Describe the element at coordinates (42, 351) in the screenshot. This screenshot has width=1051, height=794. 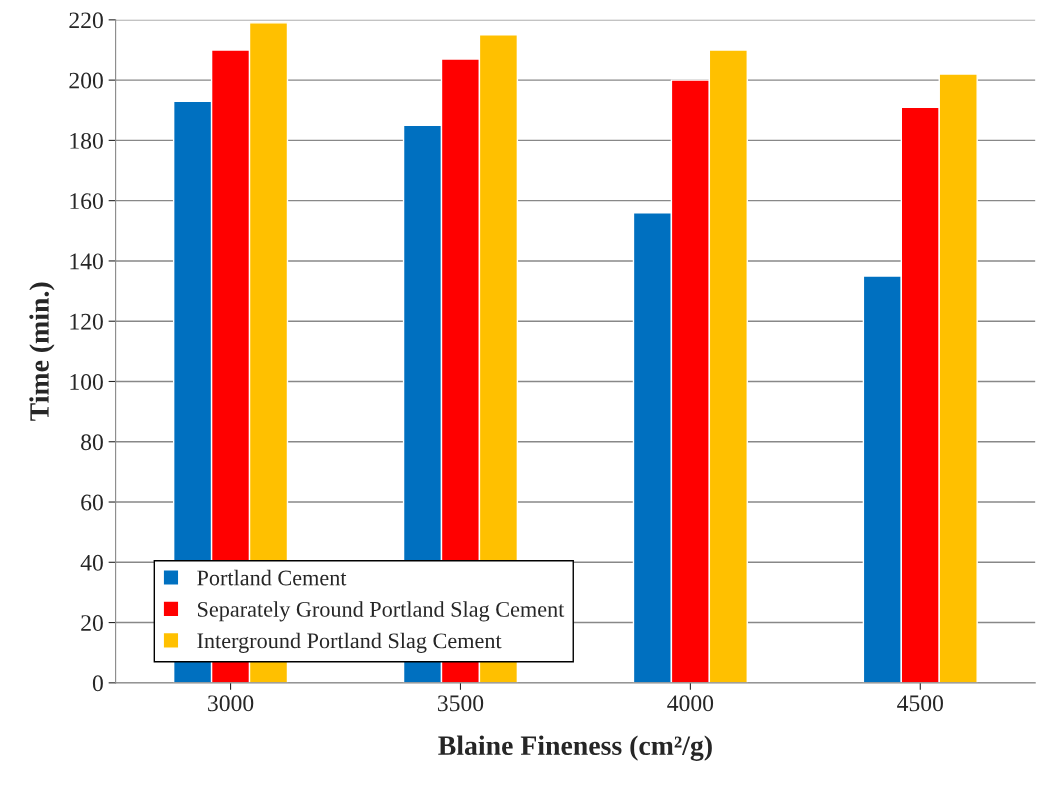
I see `y-axis-title: Time (min.)` at that location.